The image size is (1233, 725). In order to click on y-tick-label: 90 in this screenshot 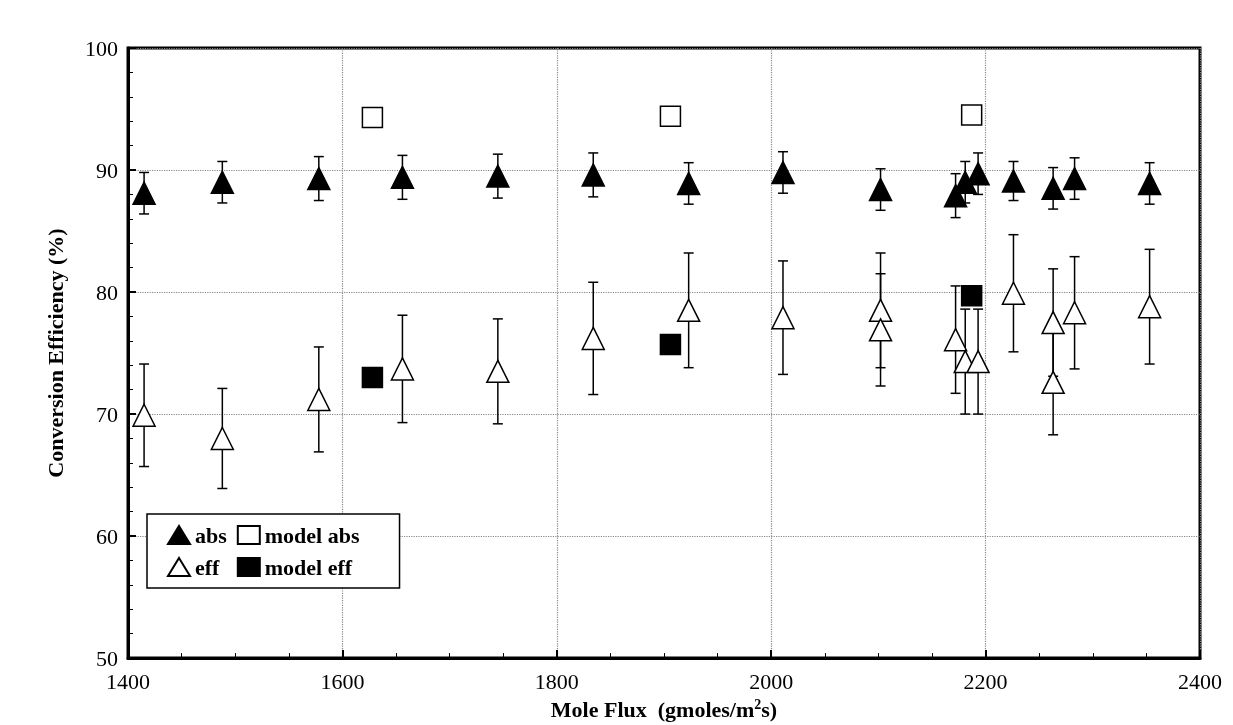, I will do `click(107, 170)`.